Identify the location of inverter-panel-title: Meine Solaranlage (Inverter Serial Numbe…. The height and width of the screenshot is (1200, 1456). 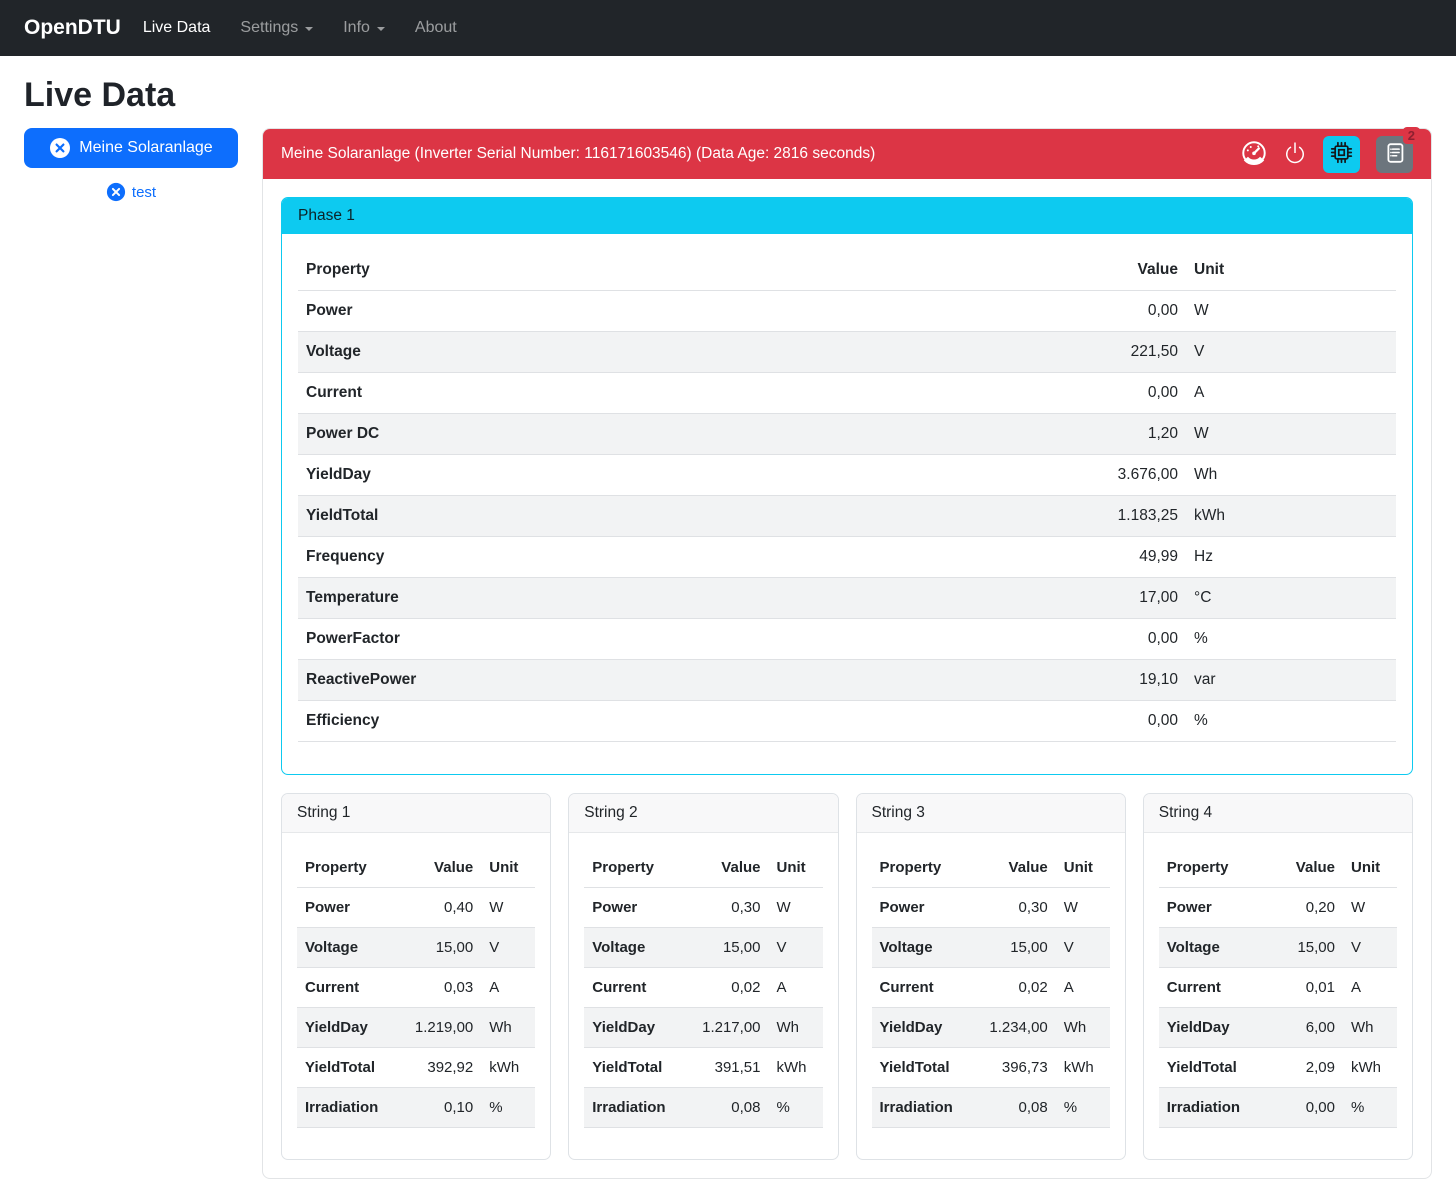
(578, 153).